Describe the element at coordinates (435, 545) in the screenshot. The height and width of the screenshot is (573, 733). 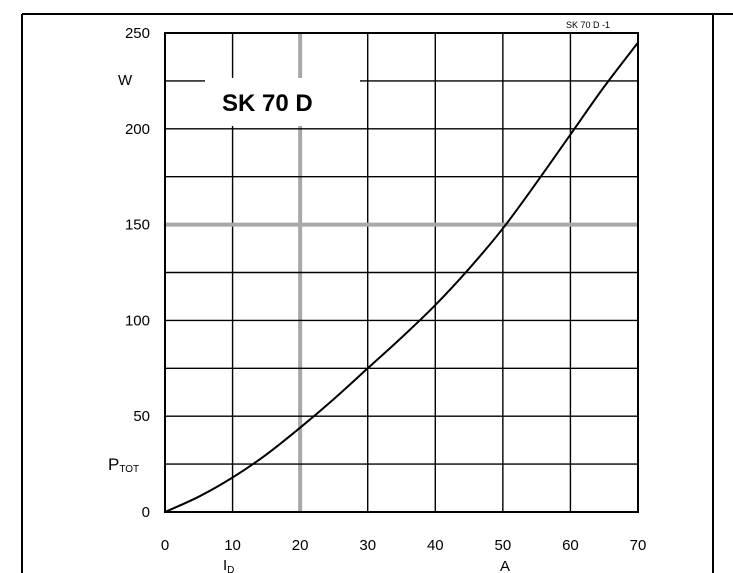
I see `x-tick-label-40: 40` at that location.